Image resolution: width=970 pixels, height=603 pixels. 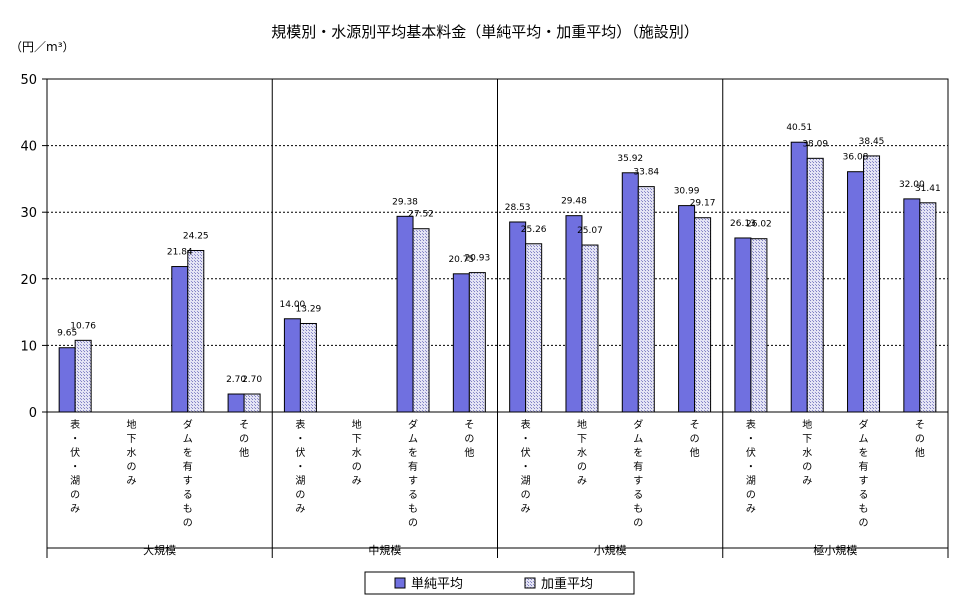 What do you see at coordinates (461, 260) in the screenshot?
I see `data-label: 20.75` at bounding box center [461, 260].